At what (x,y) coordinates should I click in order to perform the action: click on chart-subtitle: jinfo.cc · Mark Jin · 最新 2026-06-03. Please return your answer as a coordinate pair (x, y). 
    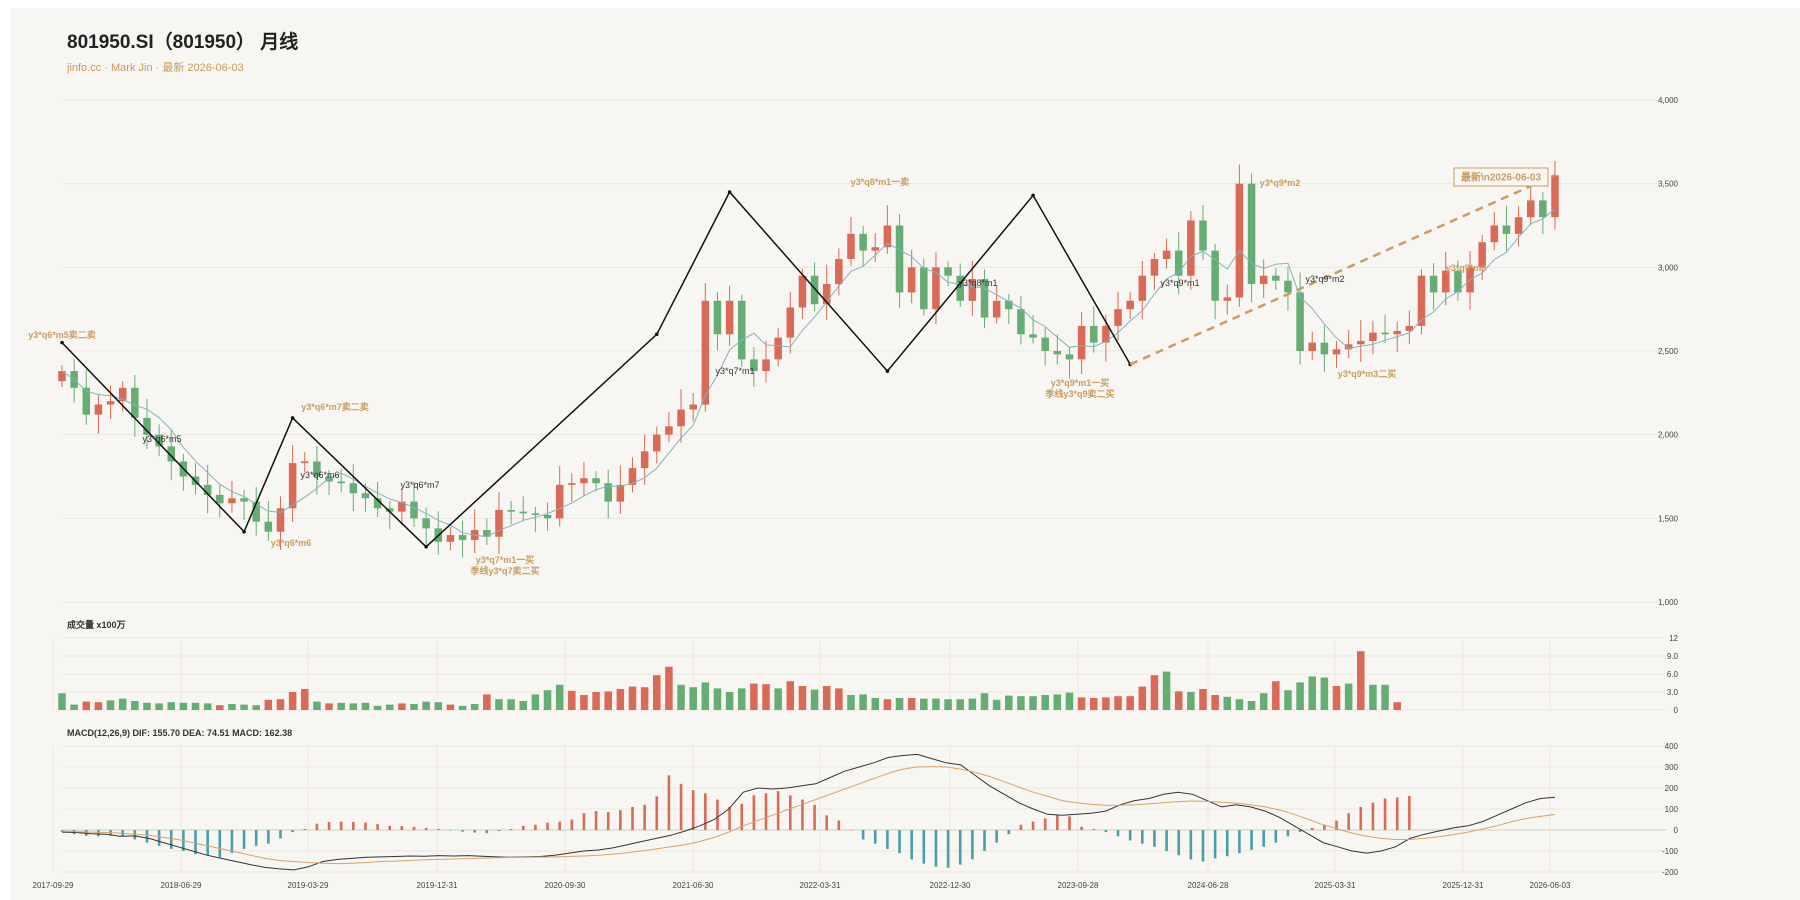
    Looking at the image, I should click on (155, 68).